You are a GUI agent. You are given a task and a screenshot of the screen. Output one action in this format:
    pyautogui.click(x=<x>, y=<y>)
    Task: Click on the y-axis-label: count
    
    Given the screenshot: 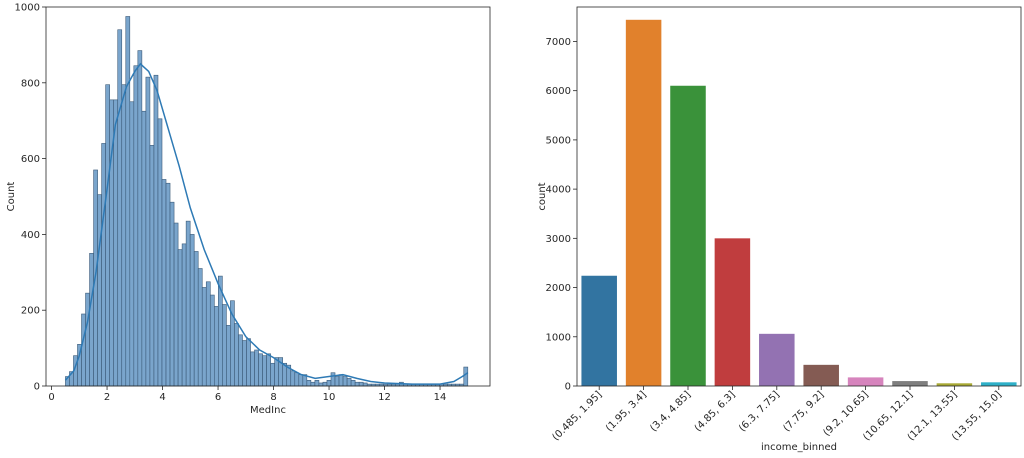 What is the action you would take?
    pyautogui.click(x=542, y=196)
    